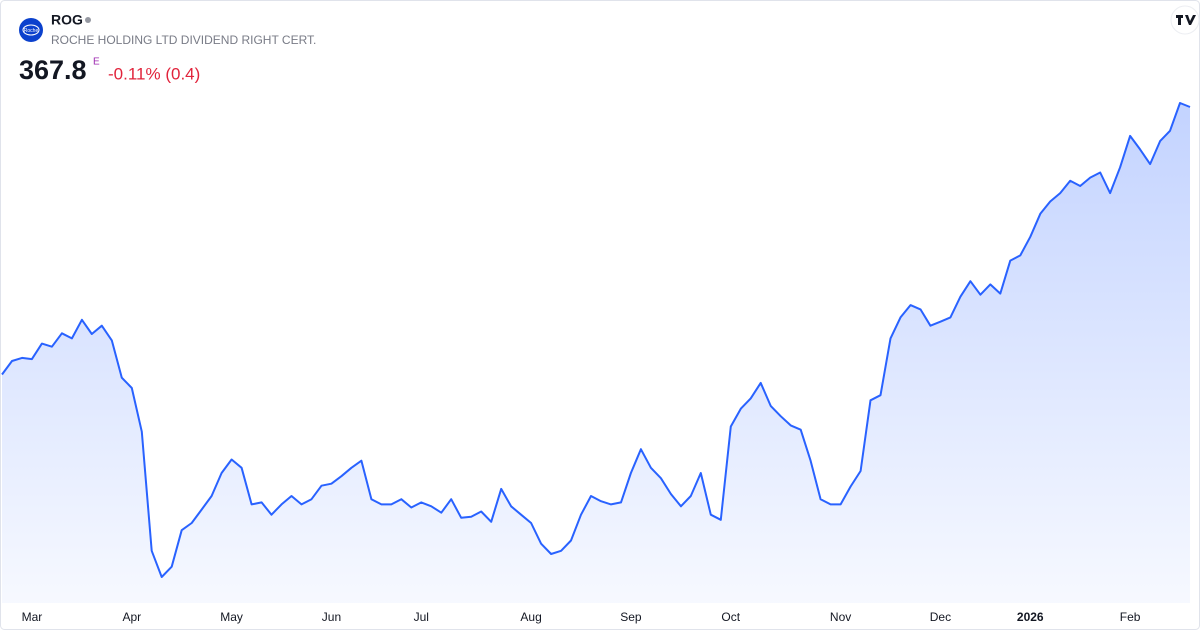 The image size is (1200, 630). I want to click on tradingview-logo, so click(1185, 20).